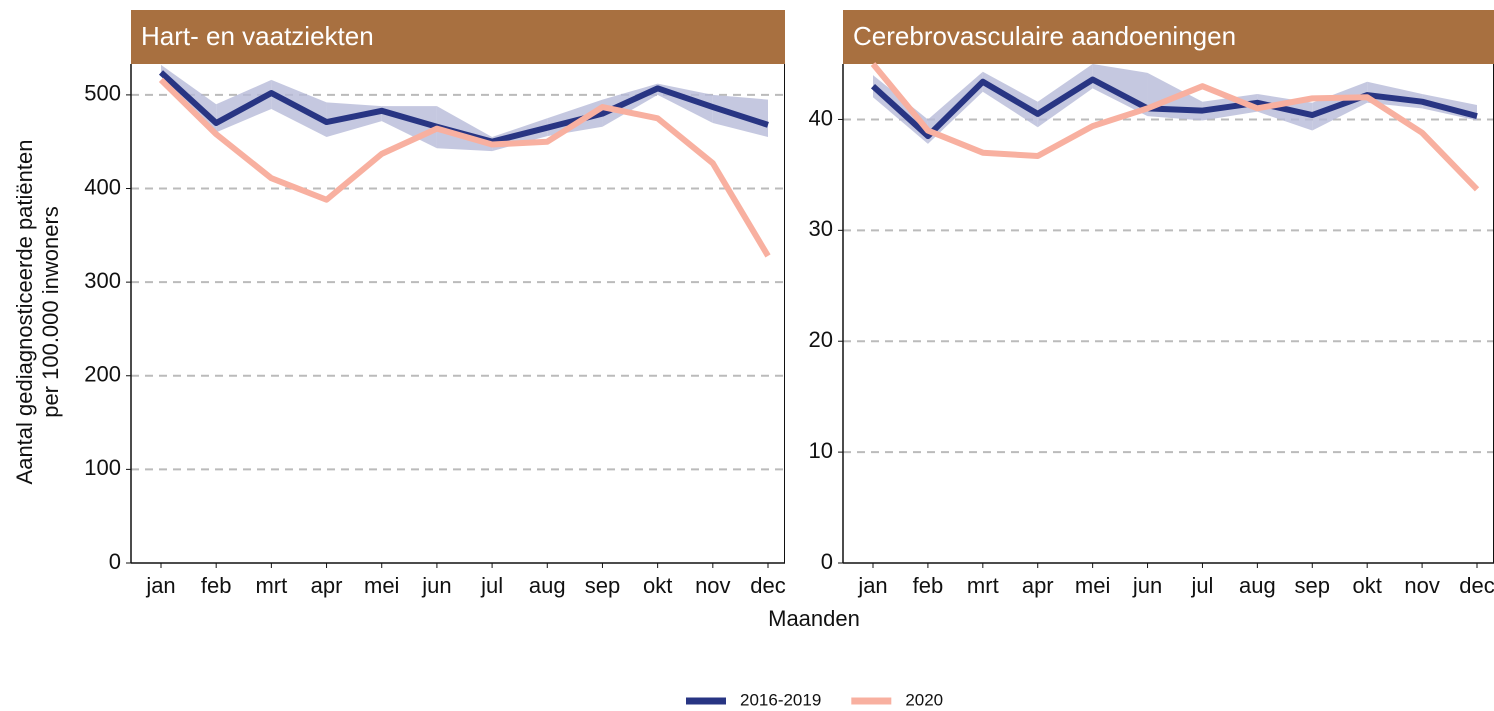 The image size is (1494, 711). What do you see at coordinates (50, 312) in the screenshot?
I see `y-axis-label: per 100.000 inwoners` at bounding box center [50, 312].